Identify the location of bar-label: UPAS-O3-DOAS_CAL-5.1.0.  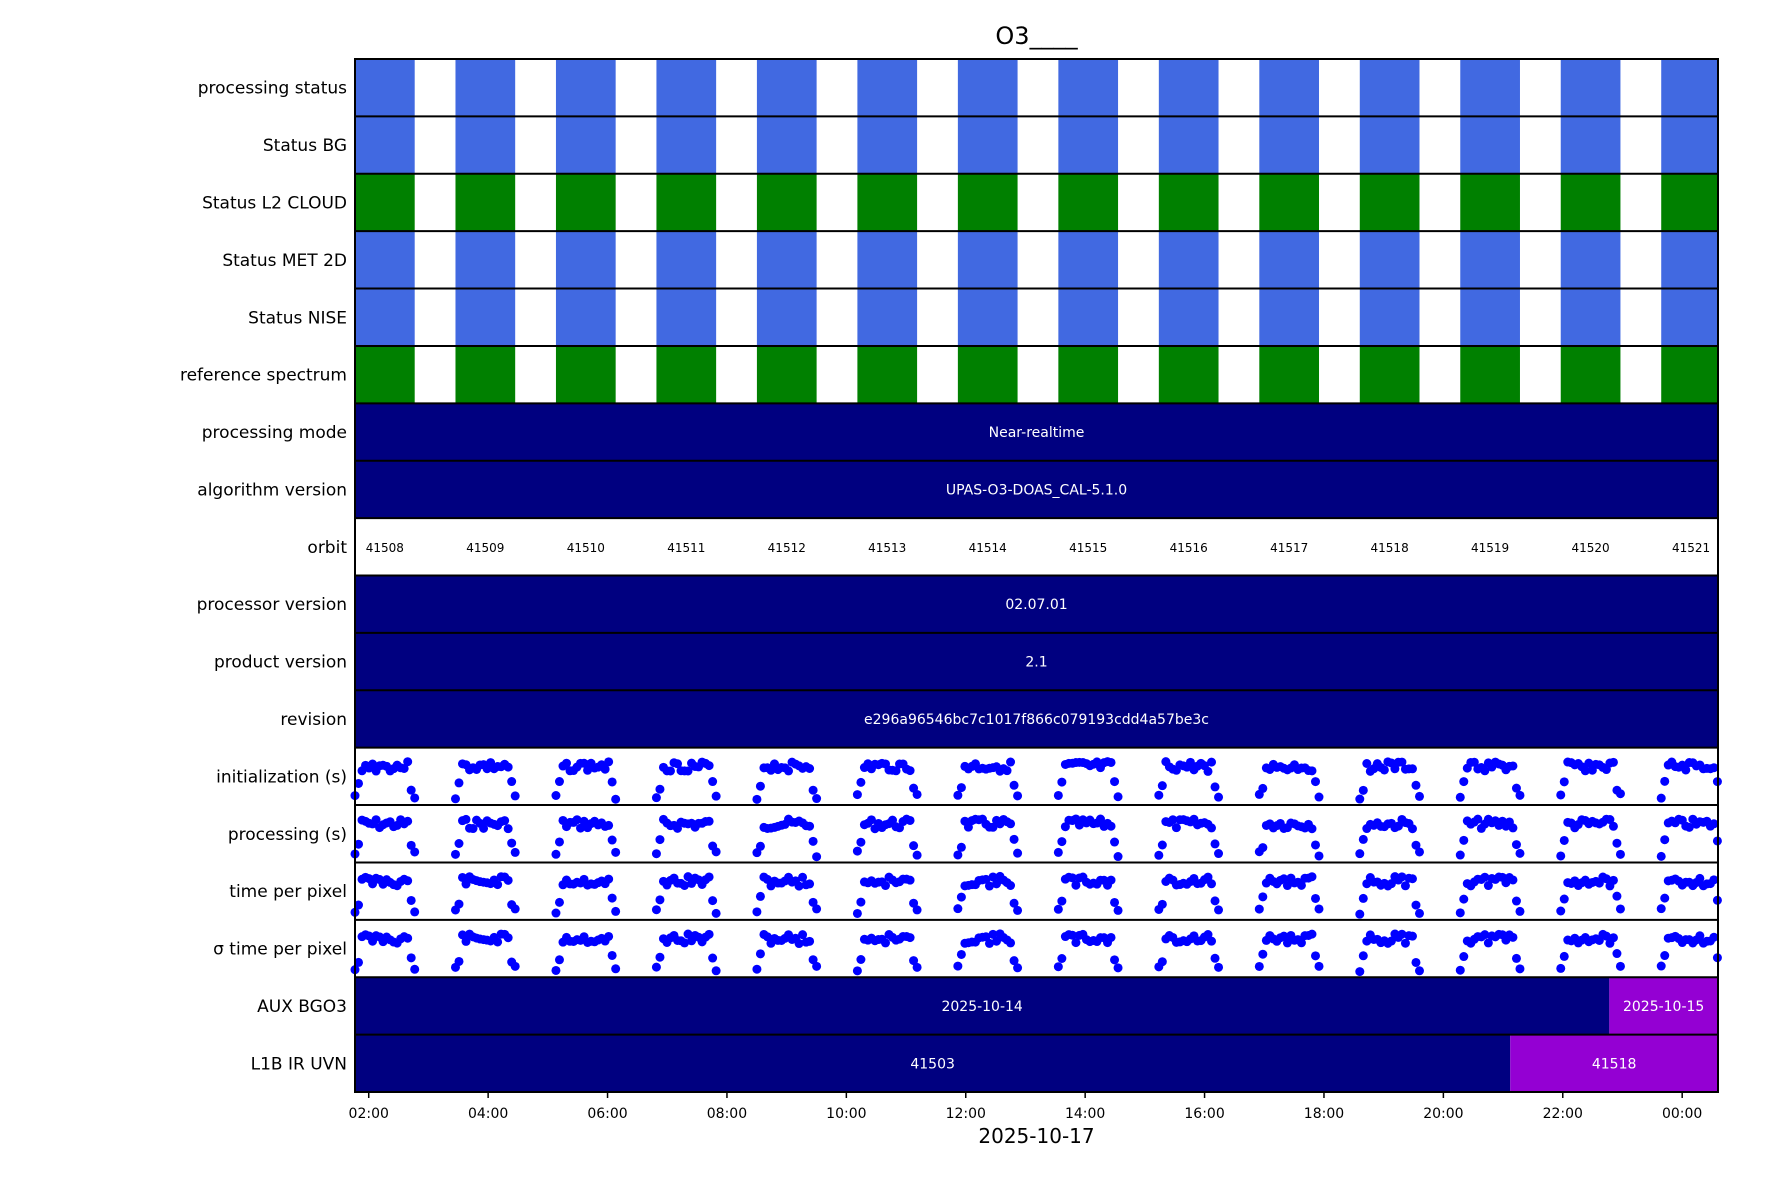
(1036, 490).